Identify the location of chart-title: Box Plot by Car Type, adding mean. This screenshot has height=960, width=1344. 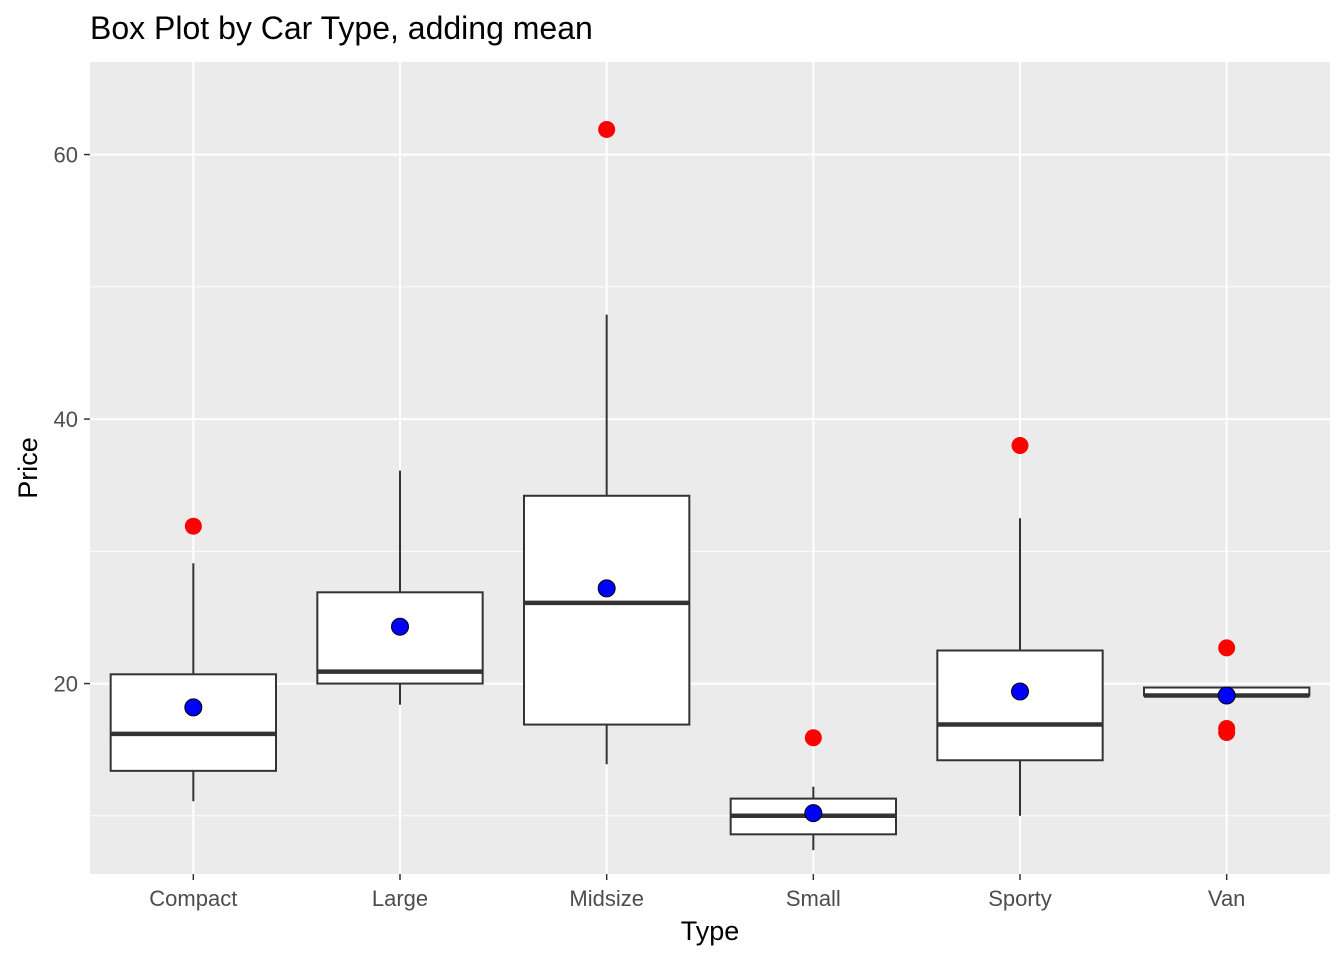
(341, 28).